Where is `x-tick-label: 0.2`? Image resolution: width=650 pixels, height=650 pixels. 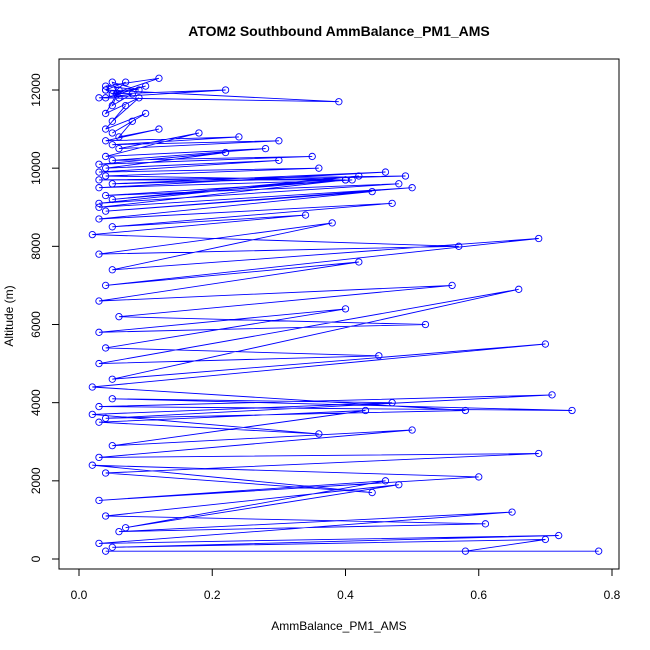
x-tick-label: 0.2 is located at coordinates (212, 595).